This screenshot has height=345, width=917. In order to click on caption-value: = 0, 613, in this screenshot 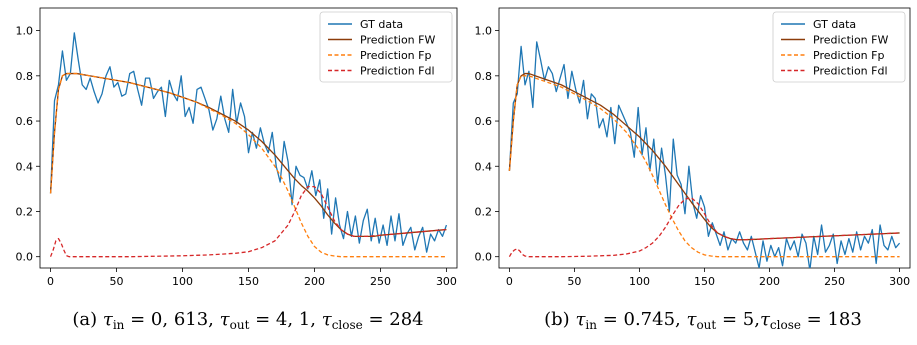, I will do `click(171, 319)`.